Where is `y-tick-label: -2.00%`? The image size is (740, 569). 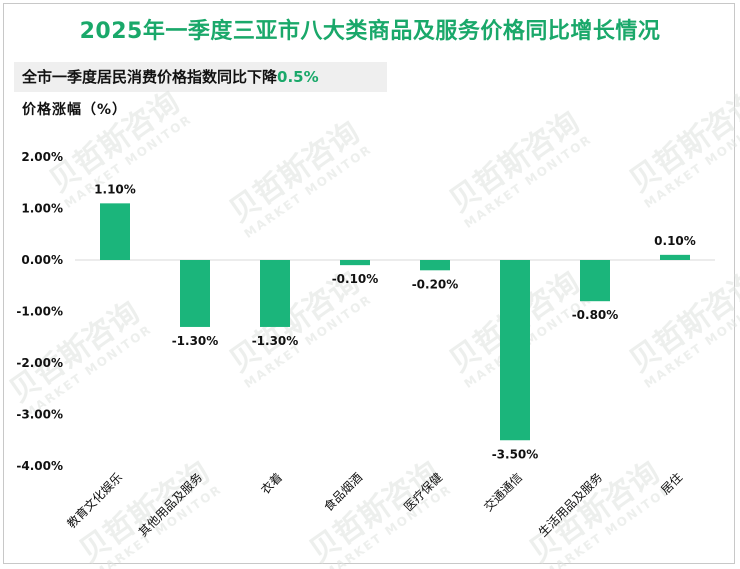
y-tick-label: -2.00% is located at coordinates (39, 363).